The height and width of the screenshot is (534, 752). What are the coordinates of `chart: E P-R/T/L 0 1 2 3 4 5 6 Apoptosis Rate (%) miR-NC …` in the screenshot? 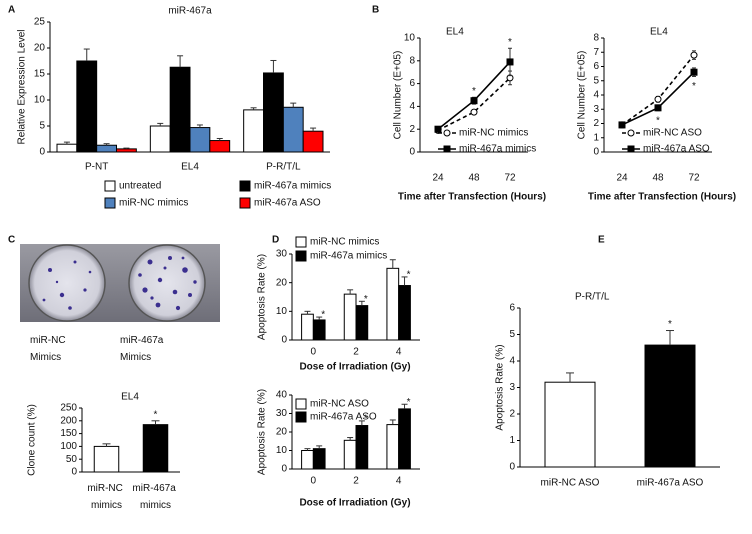 It's located at (607, 362).